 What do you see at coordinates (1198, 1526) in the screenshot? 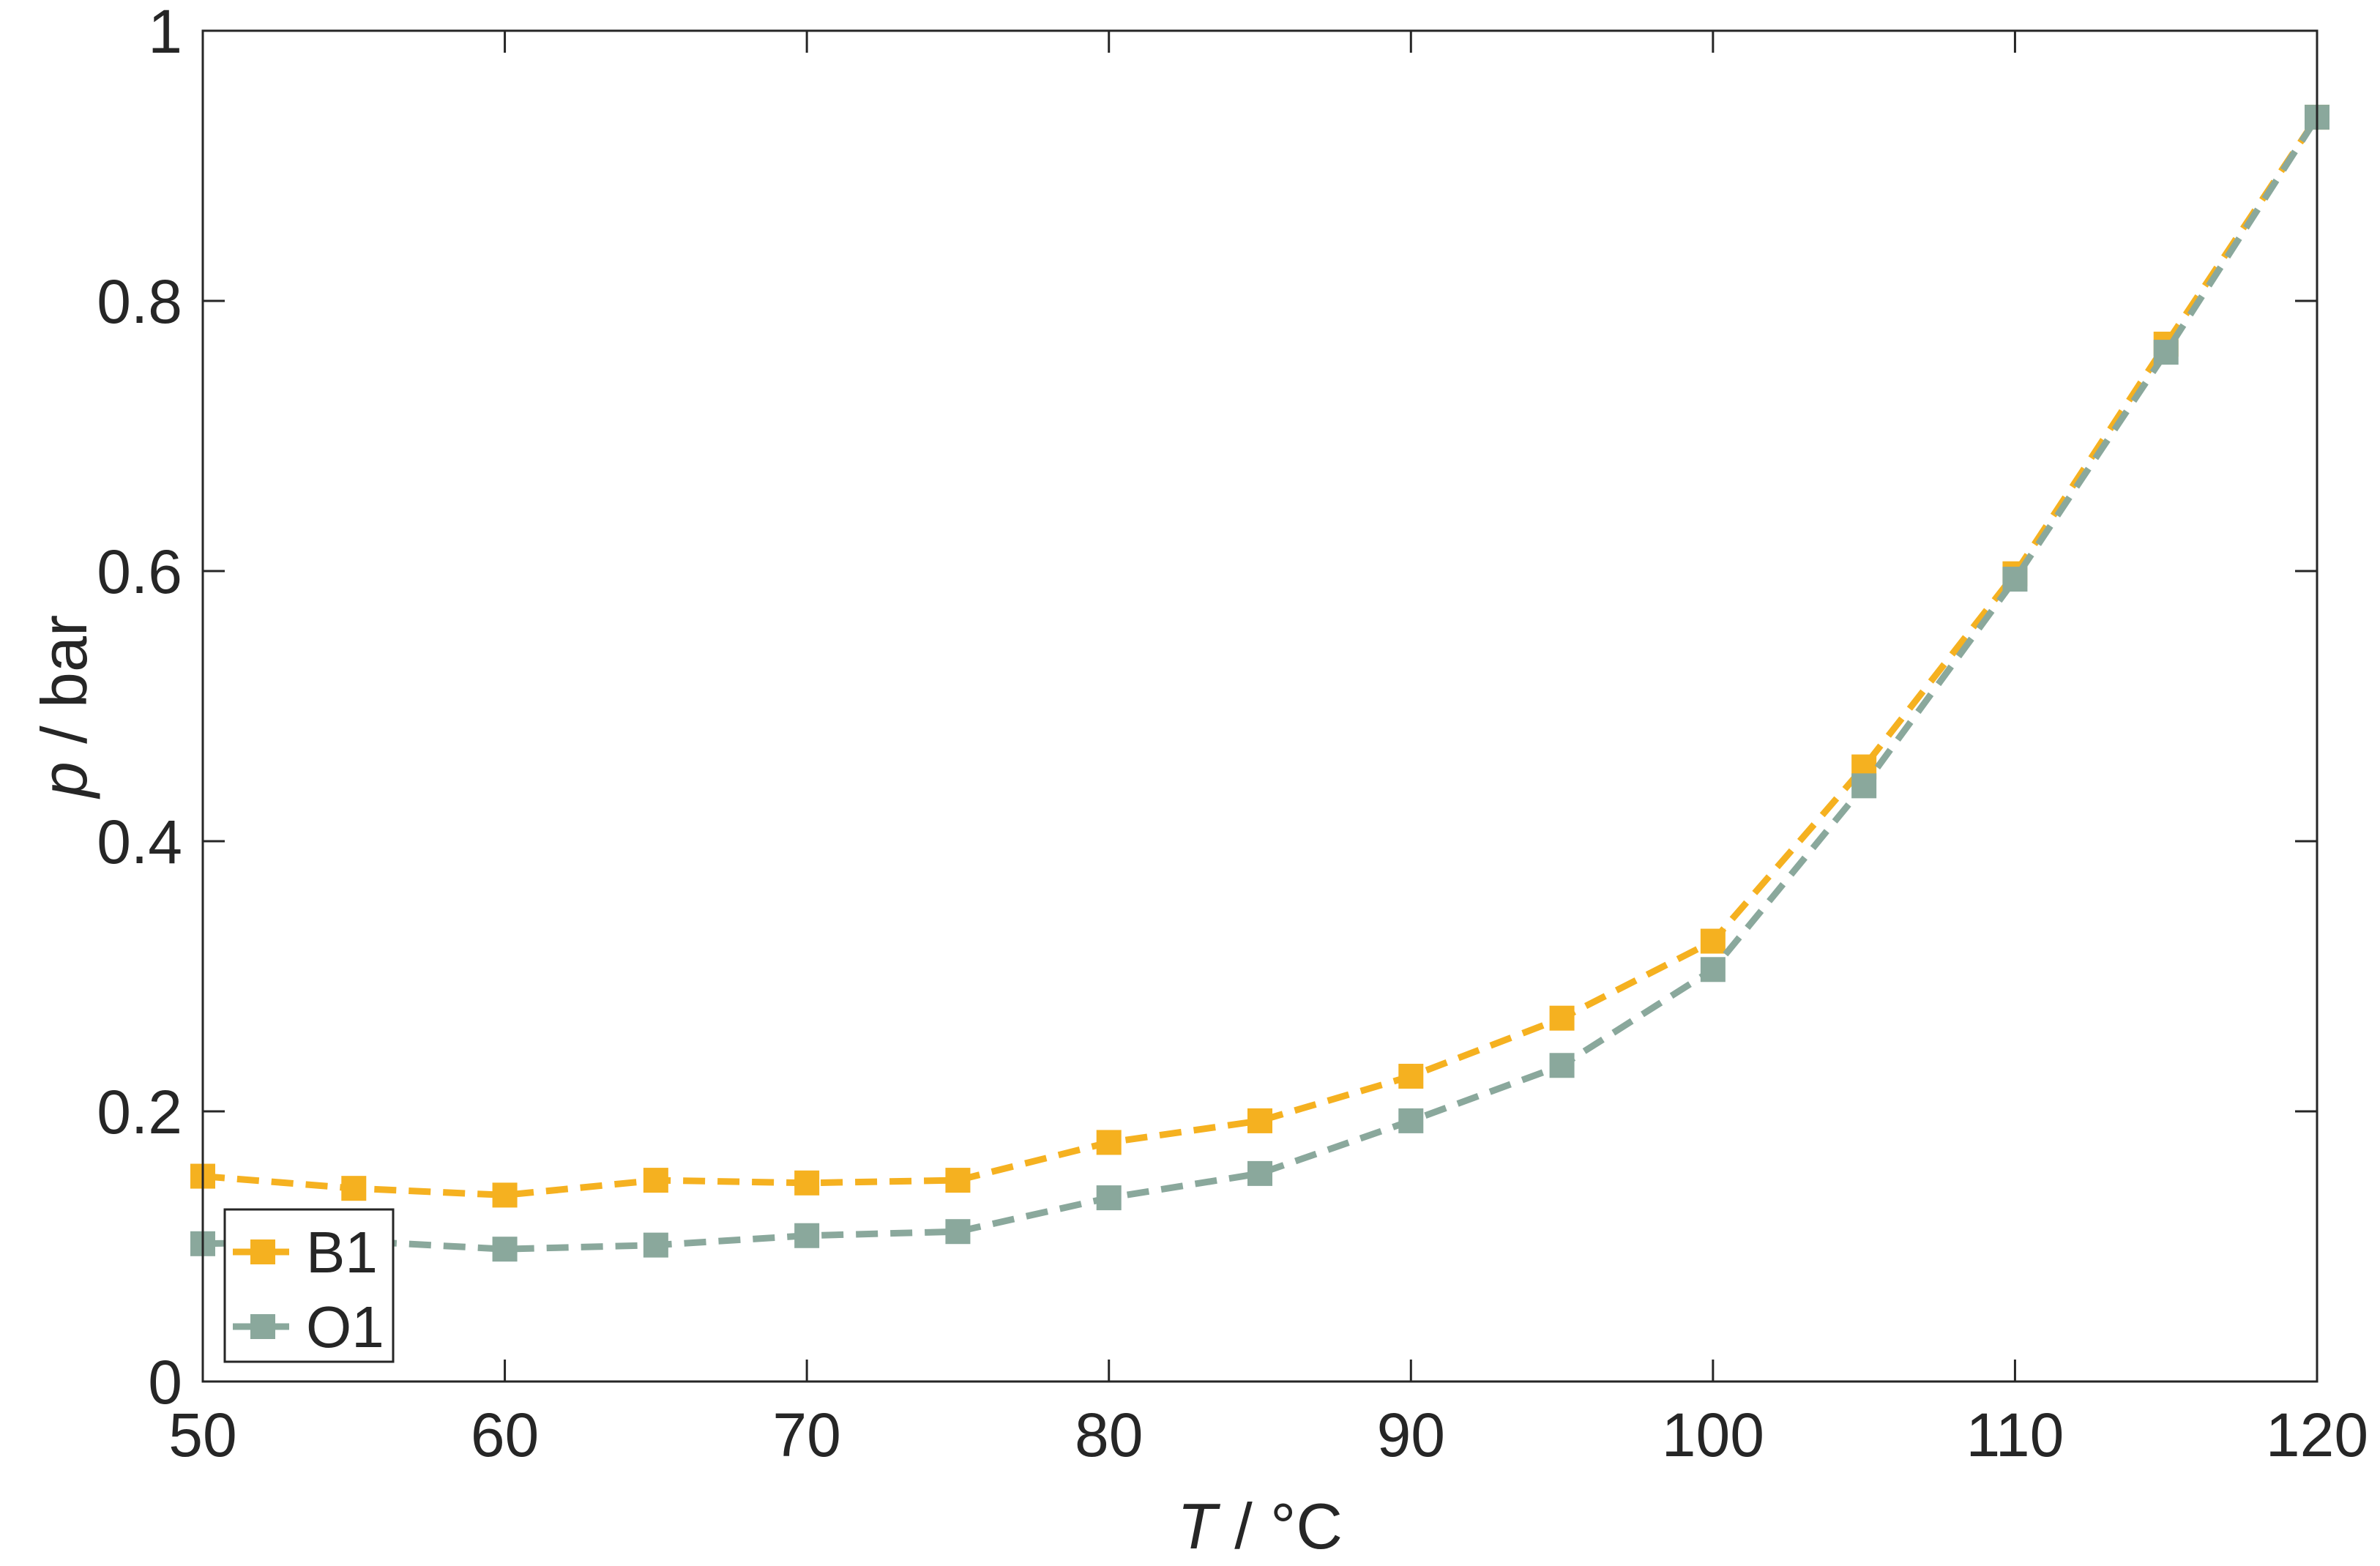
I see `x-axis-variable: T` at bounding box center [1198, 1526].